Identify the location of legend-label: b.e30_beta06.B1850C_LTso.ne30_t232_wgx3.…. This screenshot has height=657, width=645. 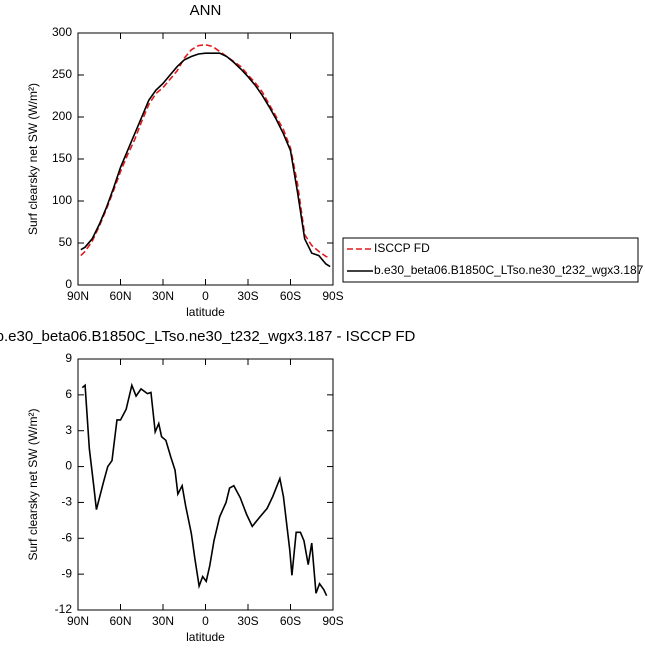
(509, 270).